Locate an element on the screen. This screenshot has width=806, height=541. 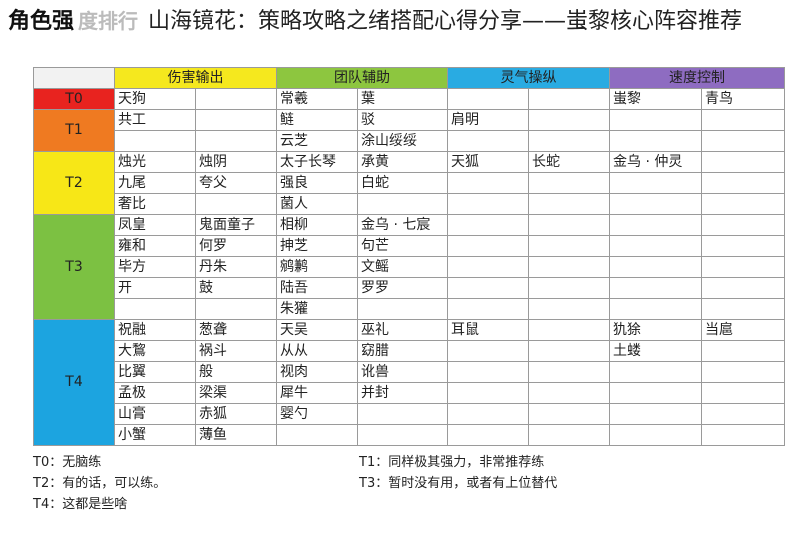
group-header-1: 伤害输出 is located at coordinates (195, 78).